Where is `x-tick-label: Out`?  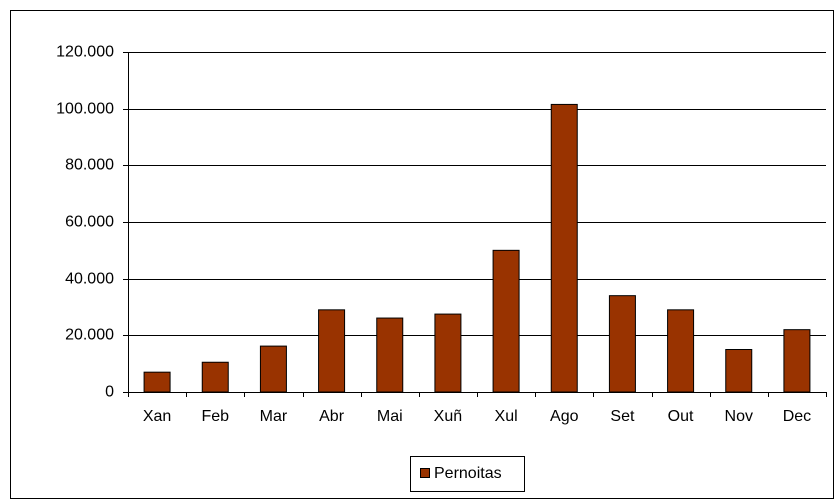 x-tick-label: Out is located at coordinates (681, 416).